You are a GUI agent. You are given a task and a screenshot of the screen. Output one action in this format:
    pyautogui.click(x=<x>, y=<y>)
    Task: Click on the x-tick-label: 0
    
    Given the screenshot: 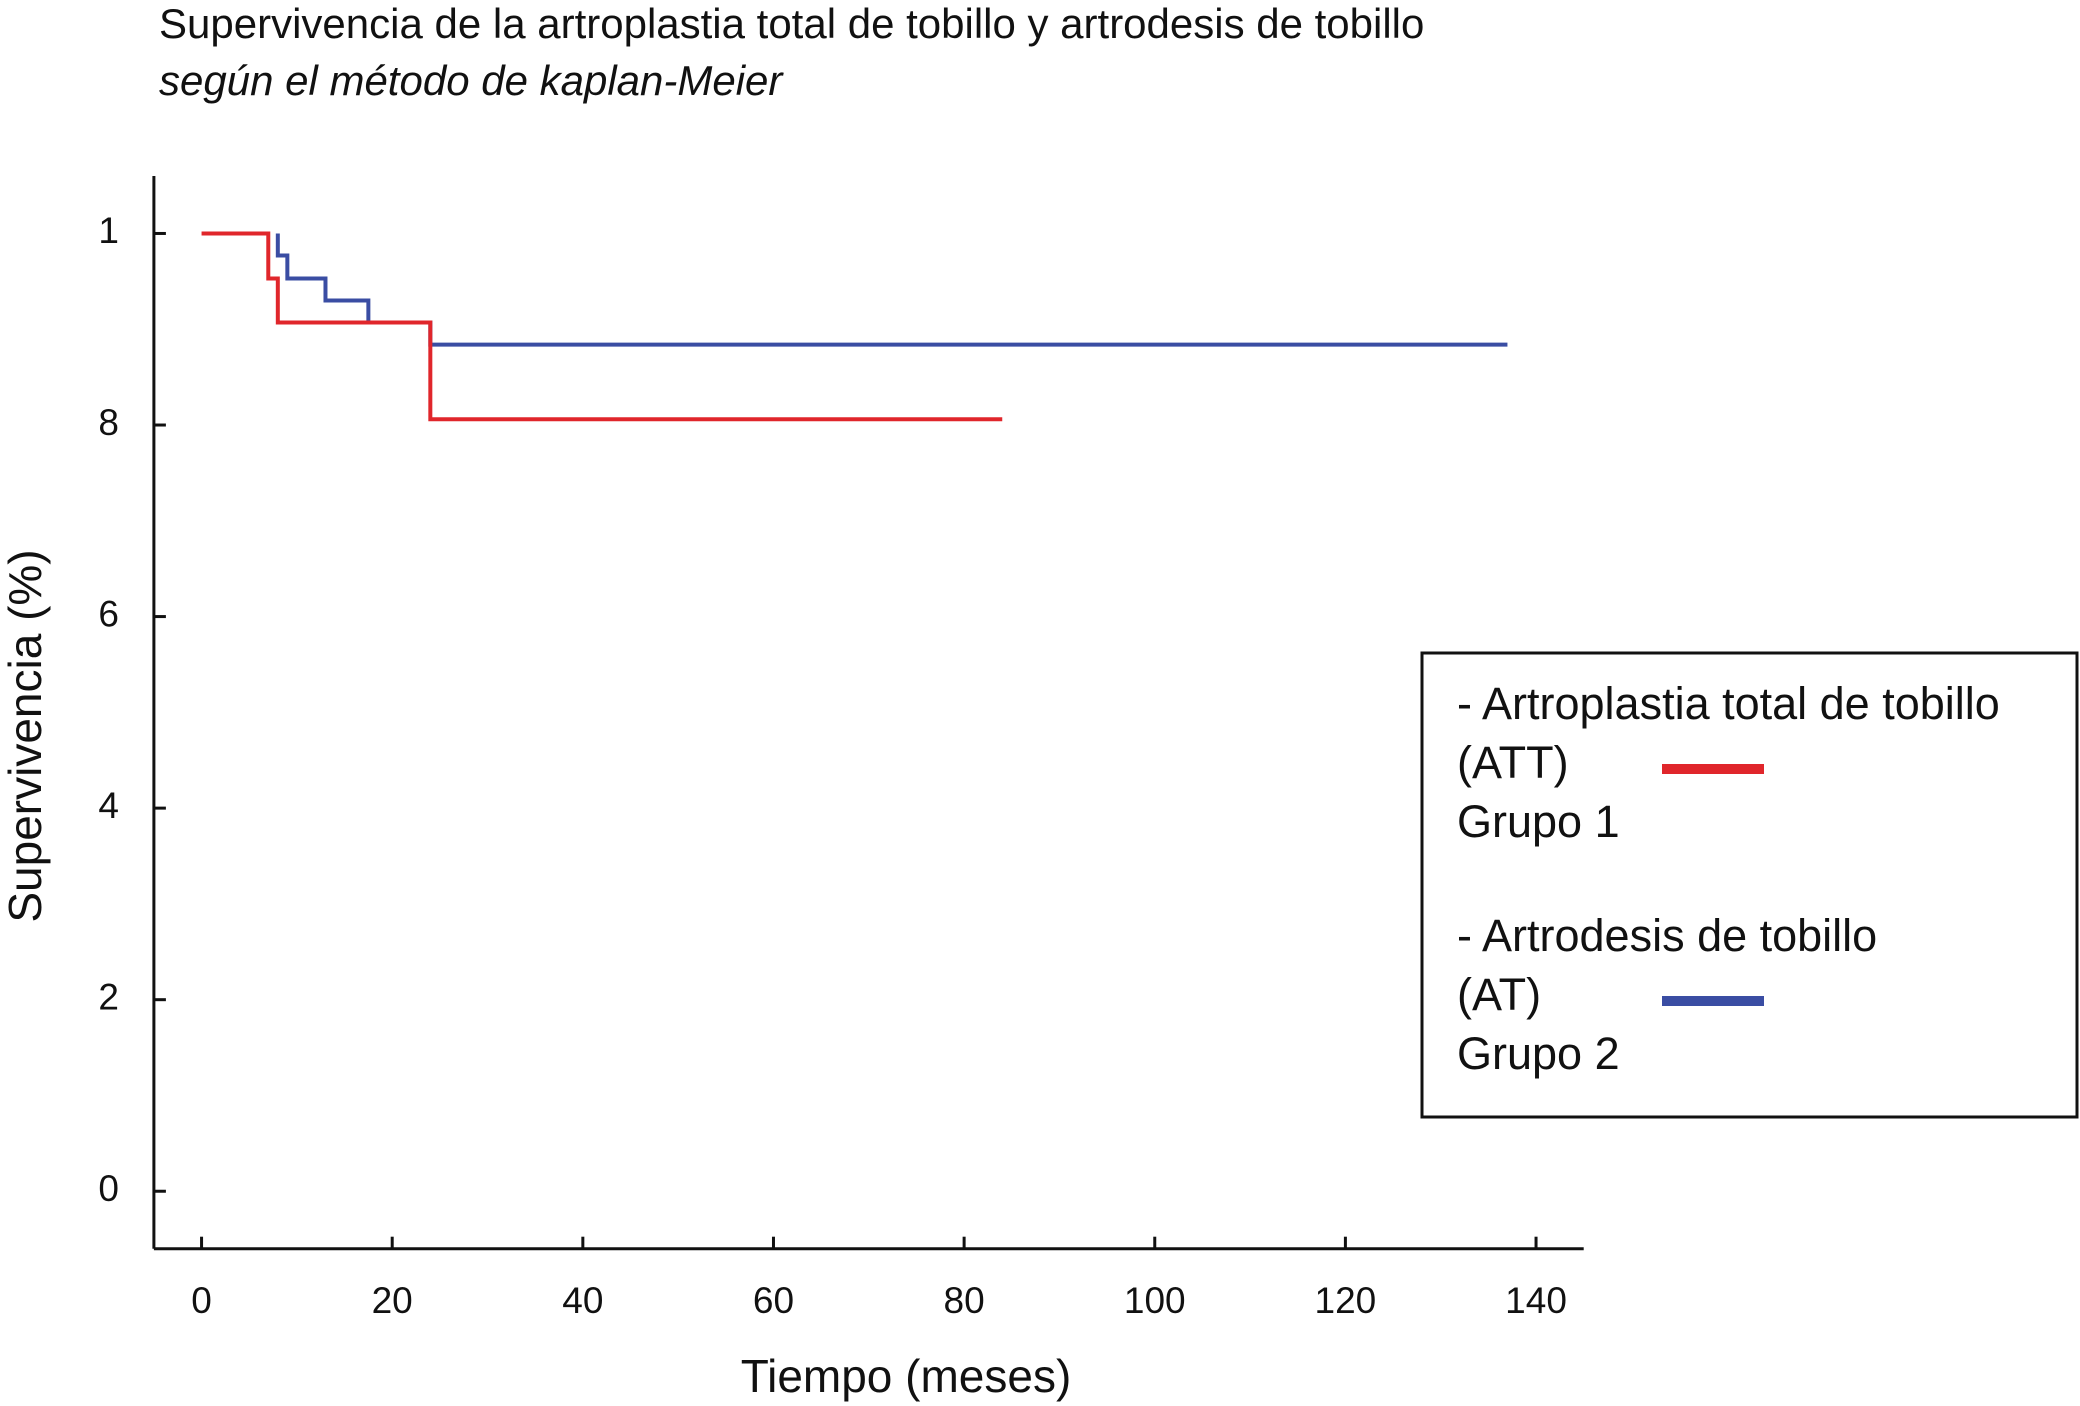 What is the action you would take?
    pyautogui.click(x=201, y=1300)
    